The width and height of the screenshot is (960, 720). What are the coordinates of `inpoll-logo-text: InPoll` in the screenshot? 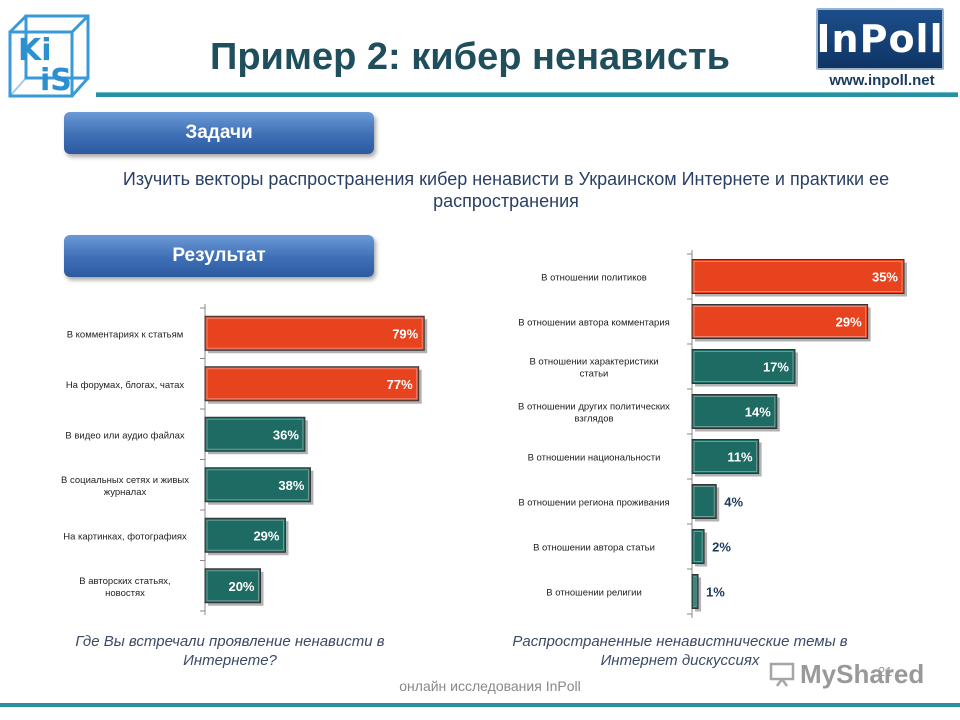 It's located at (880, 39).